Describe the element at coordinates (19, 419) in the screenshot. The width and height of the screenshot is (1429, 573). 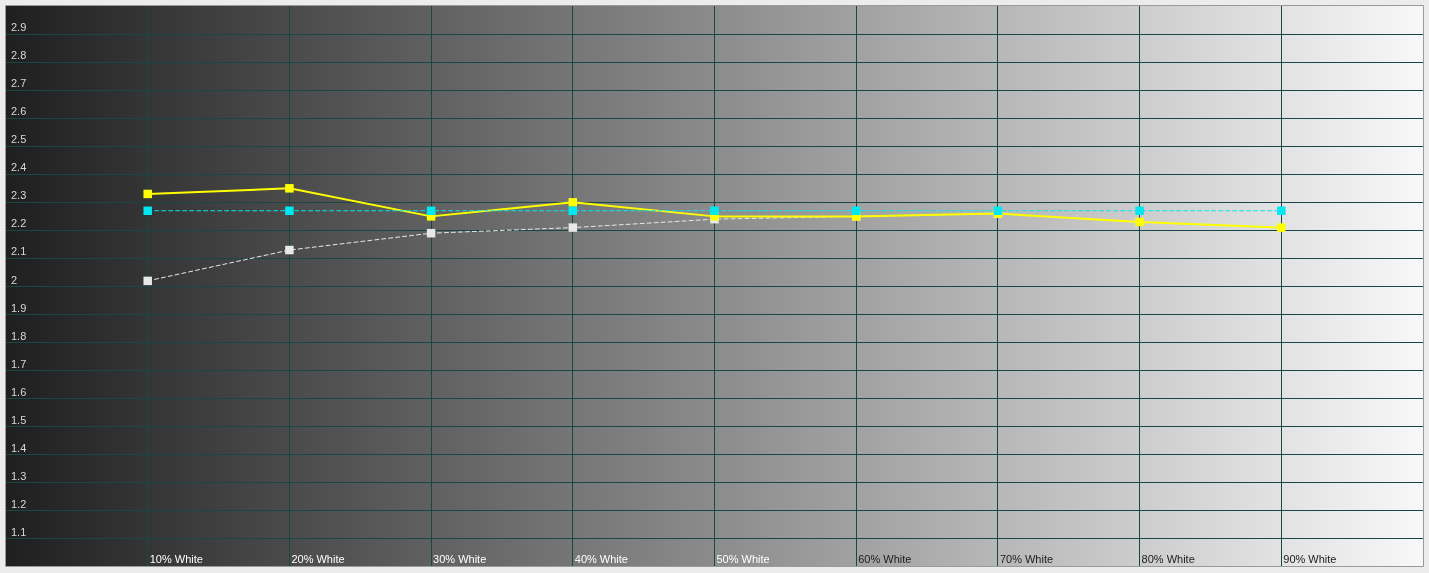
I see `y-tick-label: 1.5` at that location.